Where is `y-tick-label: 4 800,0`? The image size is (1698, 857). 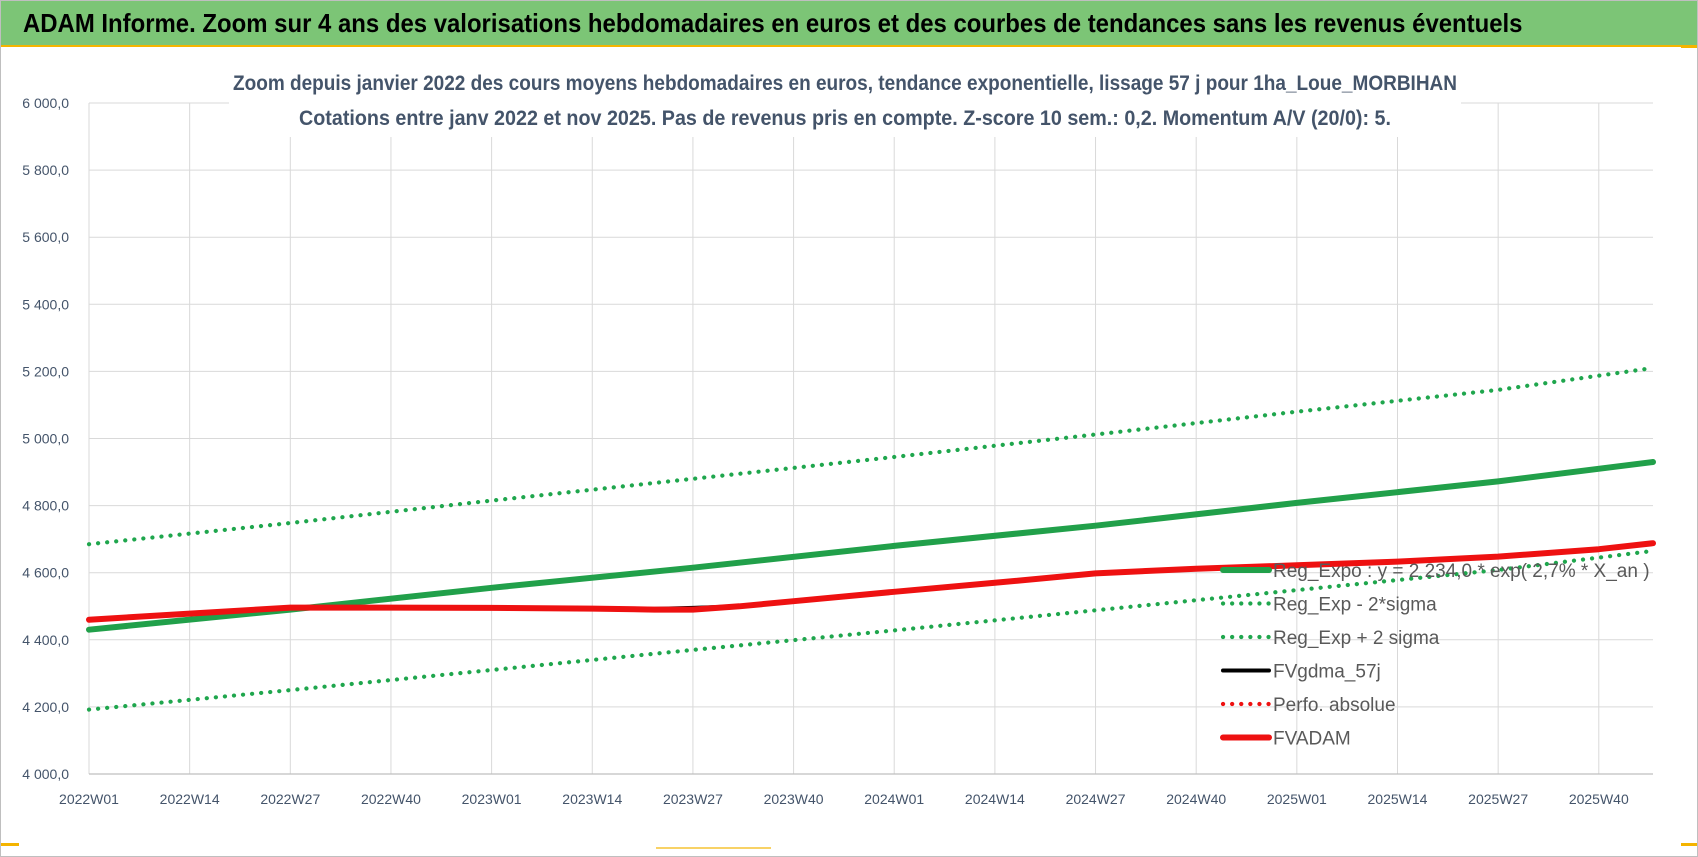 y-tick-label: 4 800,0 is located at coordinates (45, 506).